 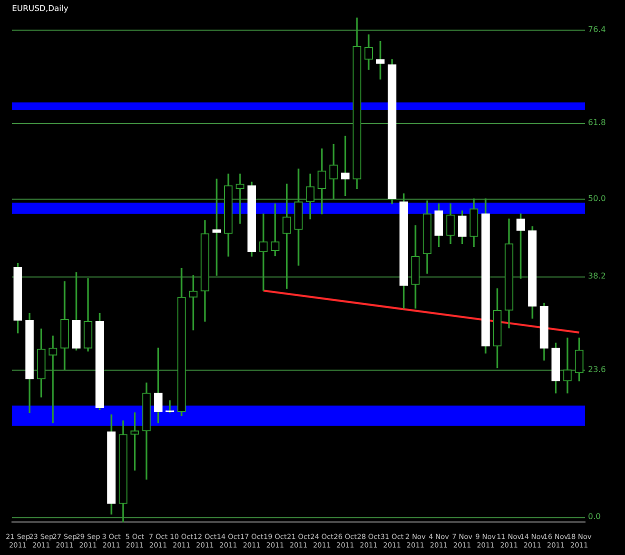 What do you see at coordinates (597, 29) in the screenshot?
I see `text: 76.4` at bounding box center [597, 29].